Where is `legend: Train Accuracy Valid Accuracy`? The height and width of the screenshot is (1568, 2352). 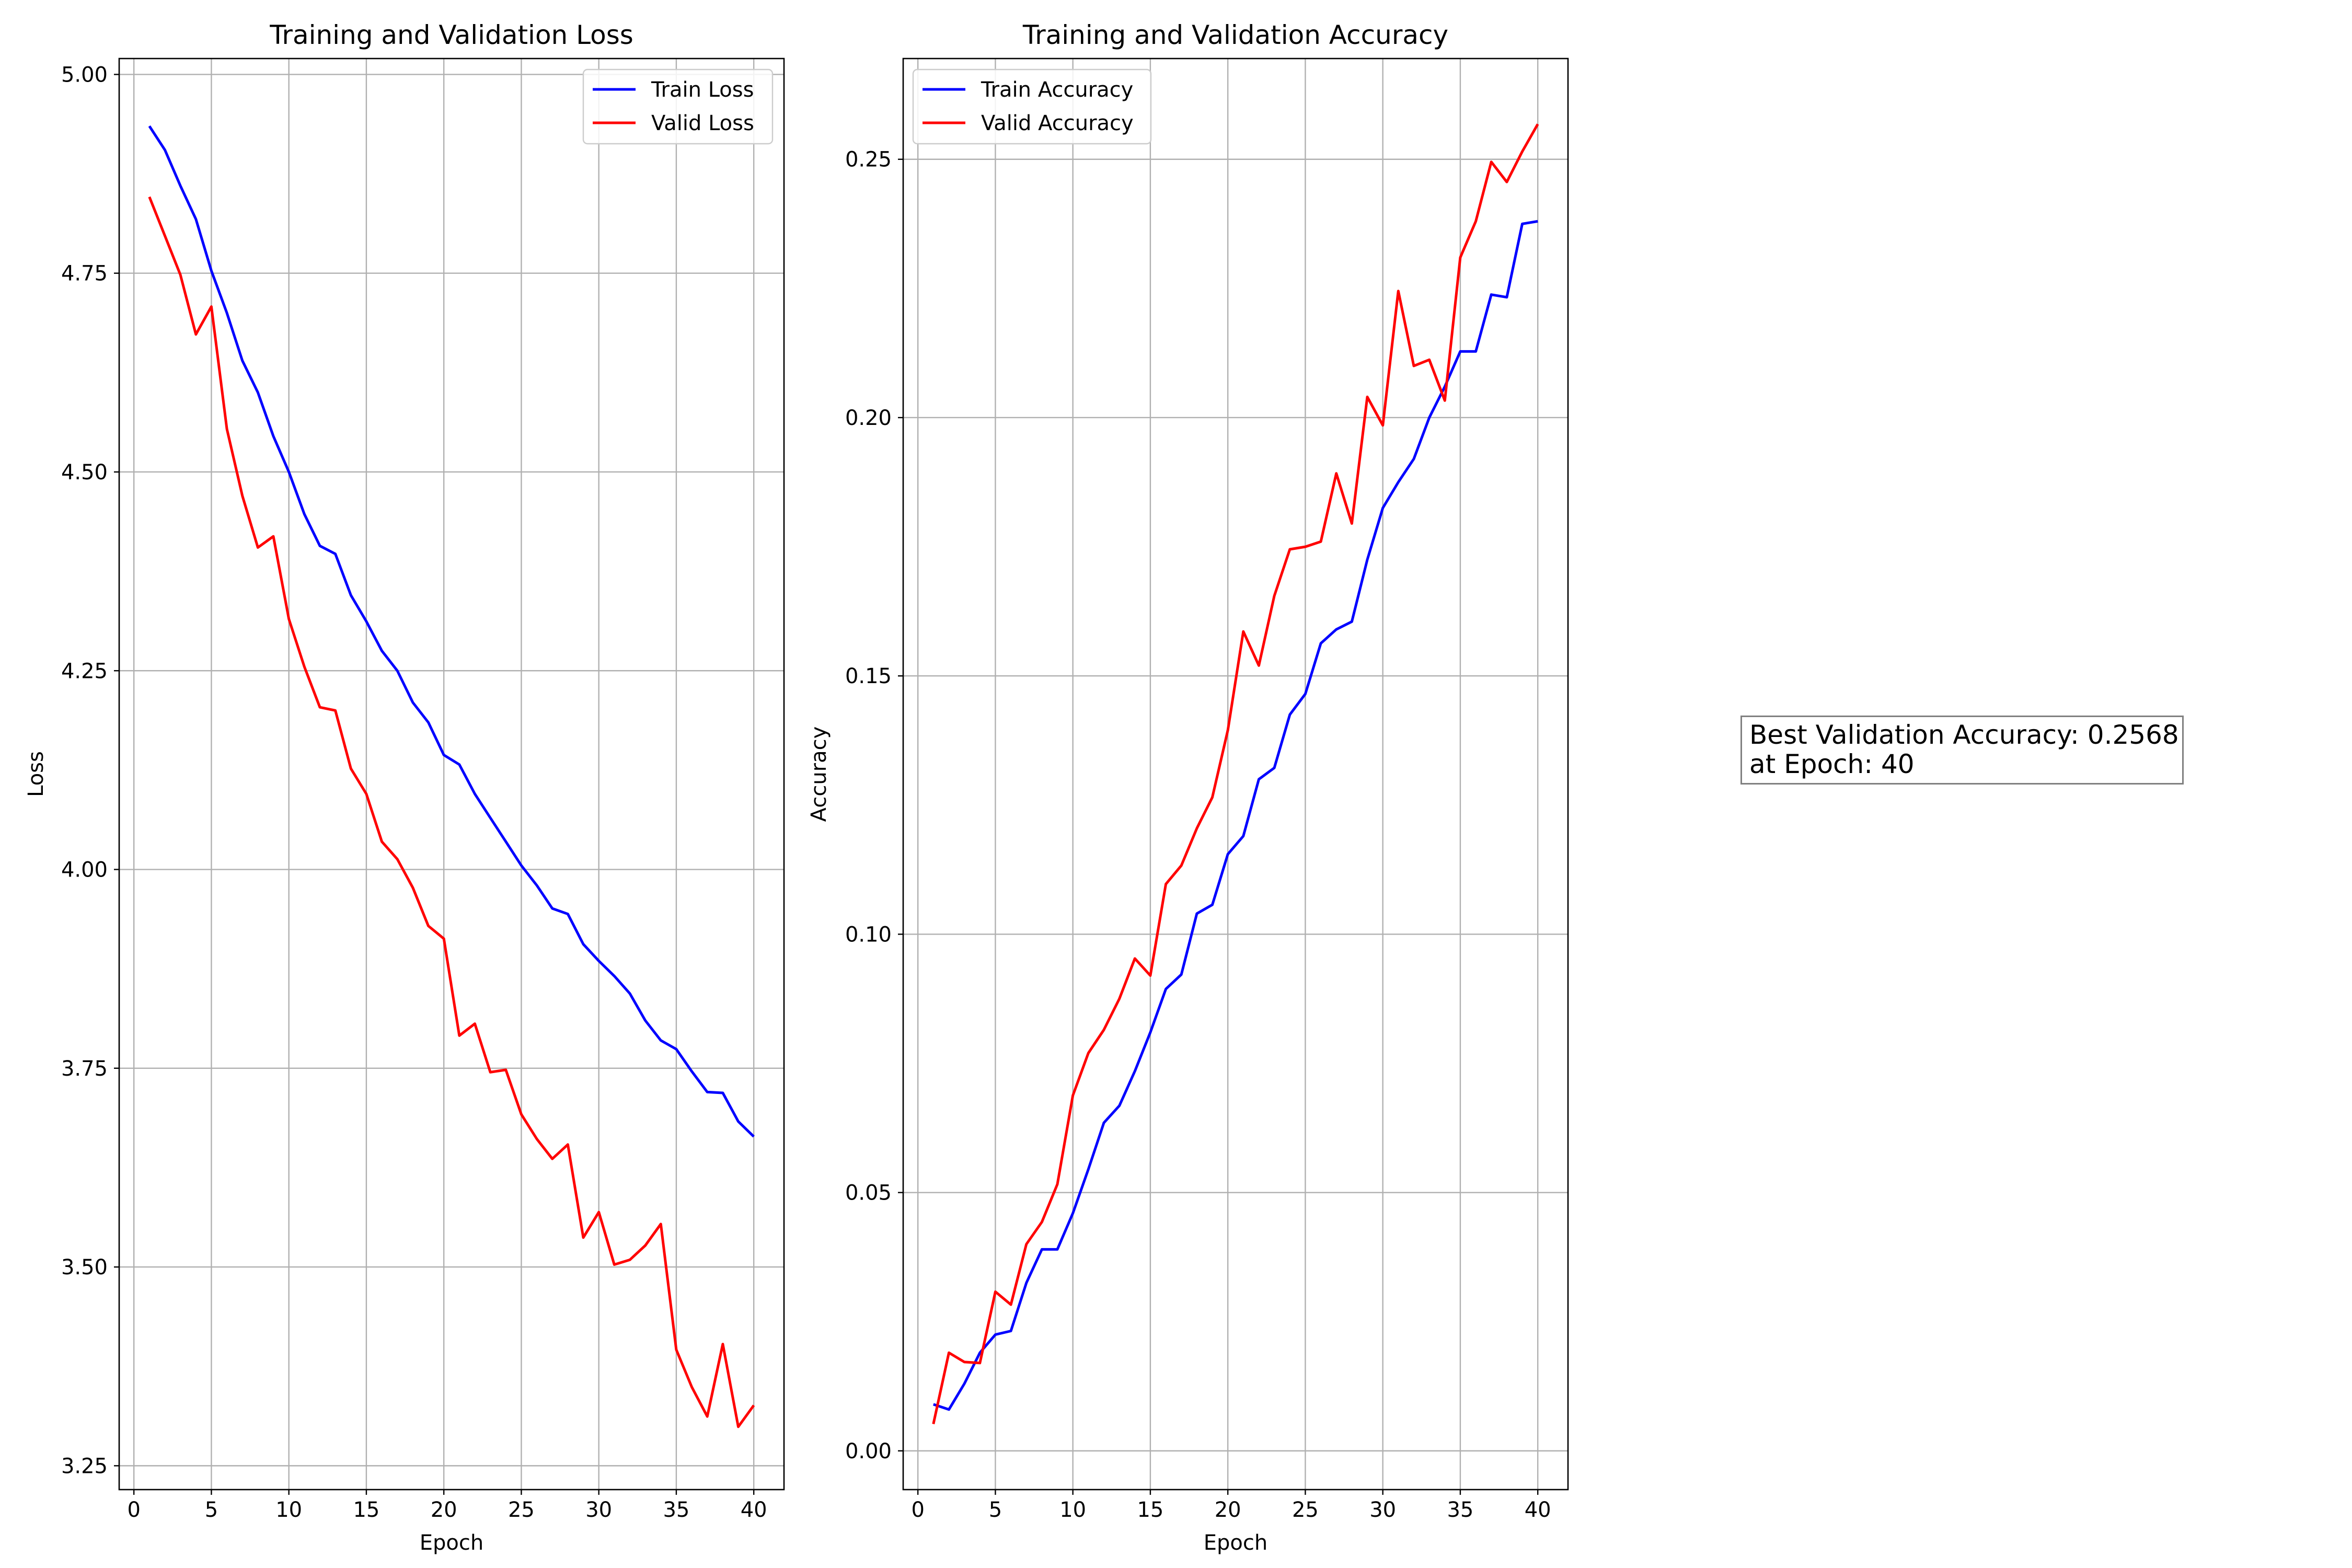
legend: Train Accuracy Valid Accuracy is located at coordinates (1032, 106).